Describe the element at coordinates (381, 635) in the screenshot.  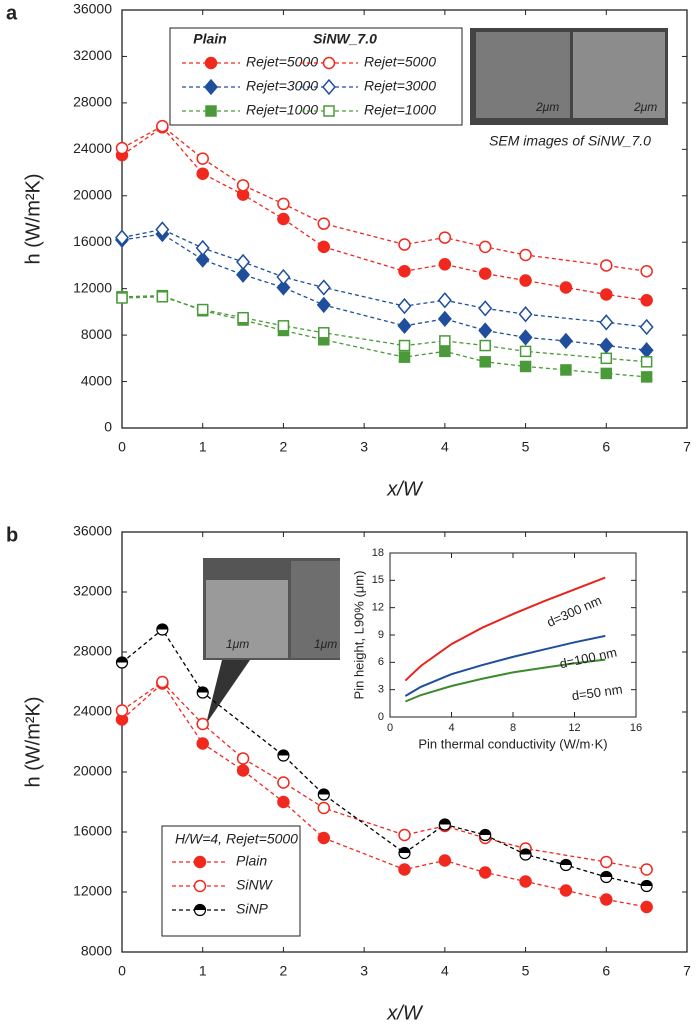
I see `y-tick-label: 9` at that location.